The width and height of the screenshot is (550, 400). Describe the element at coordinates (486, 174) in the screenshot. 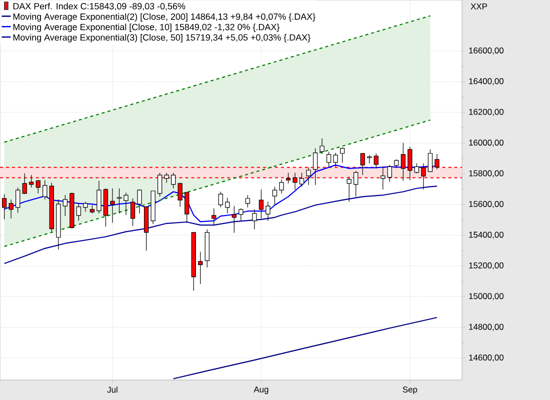

I see `y-tick-label: 15800,00` at that location.